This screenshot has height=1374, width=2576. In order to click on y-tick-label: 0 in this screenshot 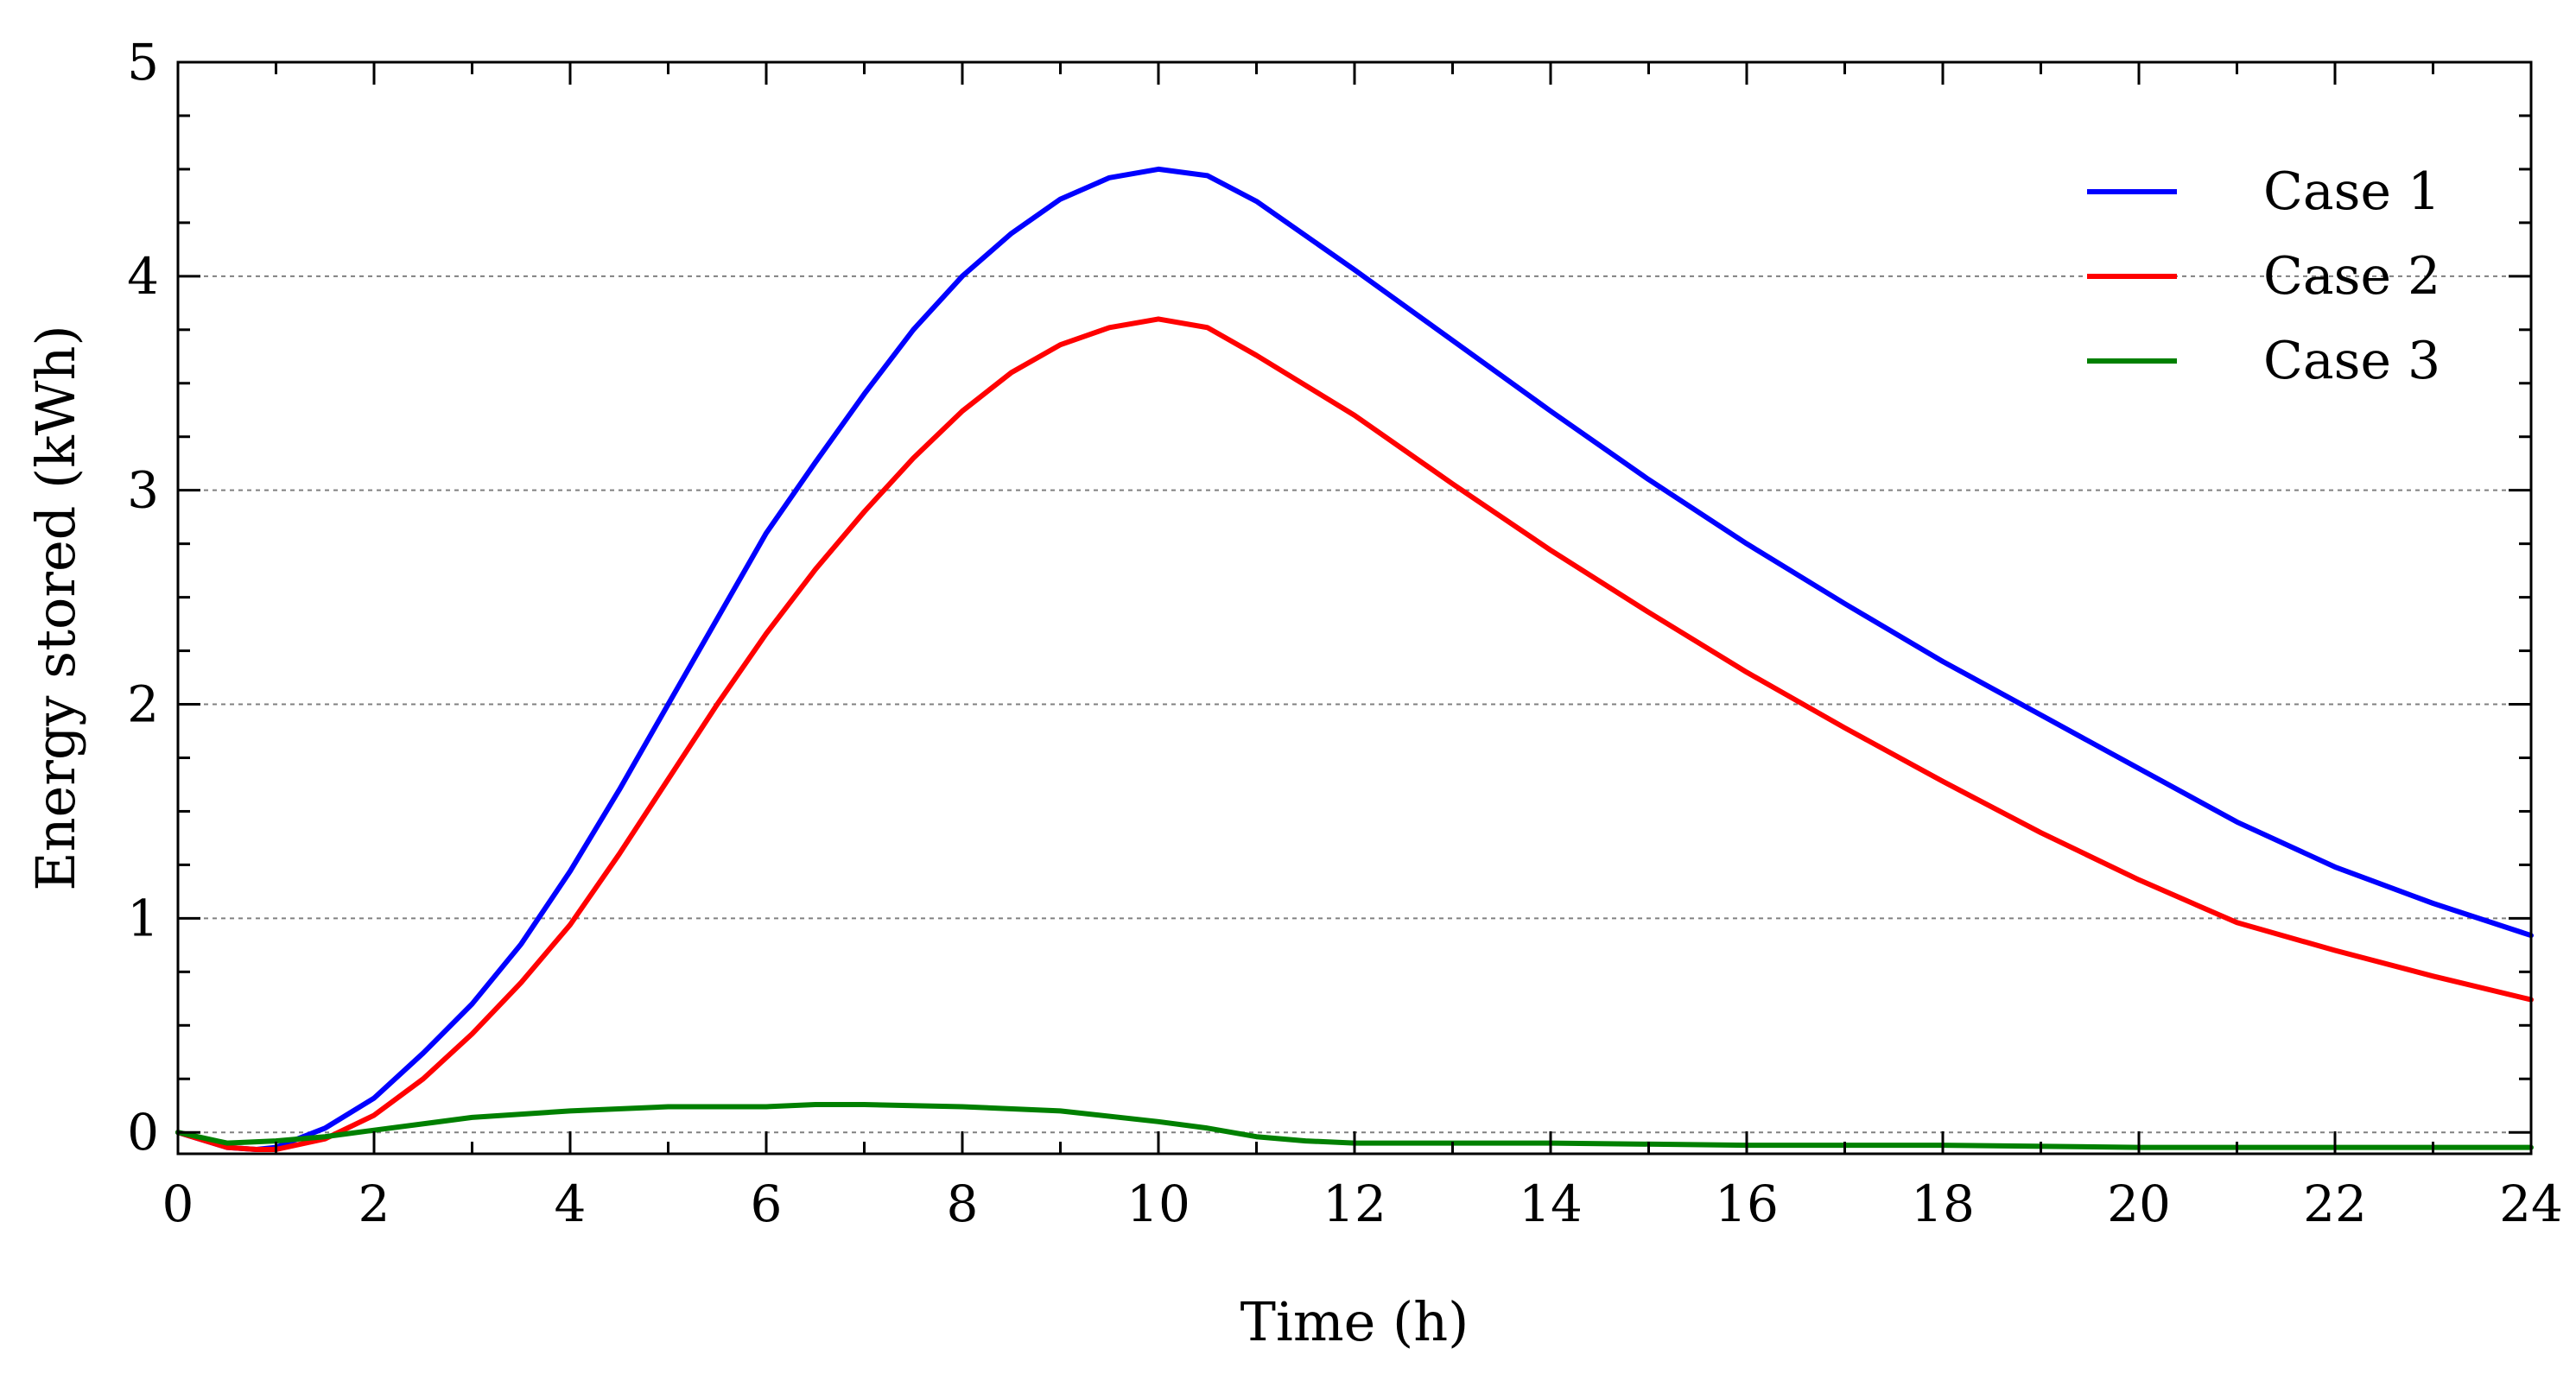, I will do `click(143, 1133)`.